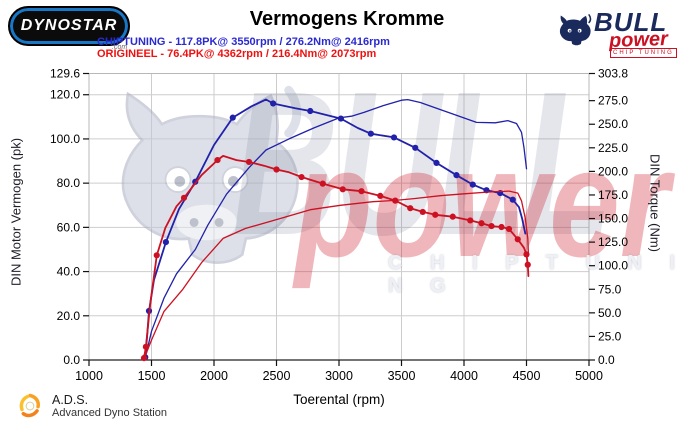 The image size is (694, 428). What do you see at coordinates (65, 74) in the screenshot?
I see `tick-label: 129.6` at bounding box center [65, 74].